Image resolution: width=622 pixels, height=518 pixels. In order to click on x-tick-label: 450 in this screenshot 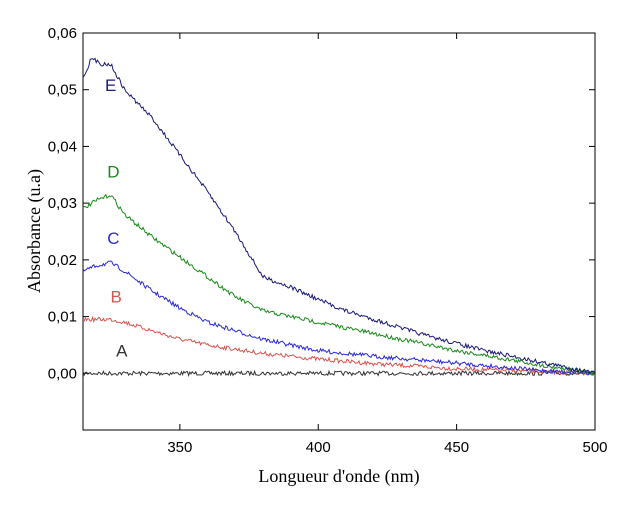, I will do `click(456, 447)`.